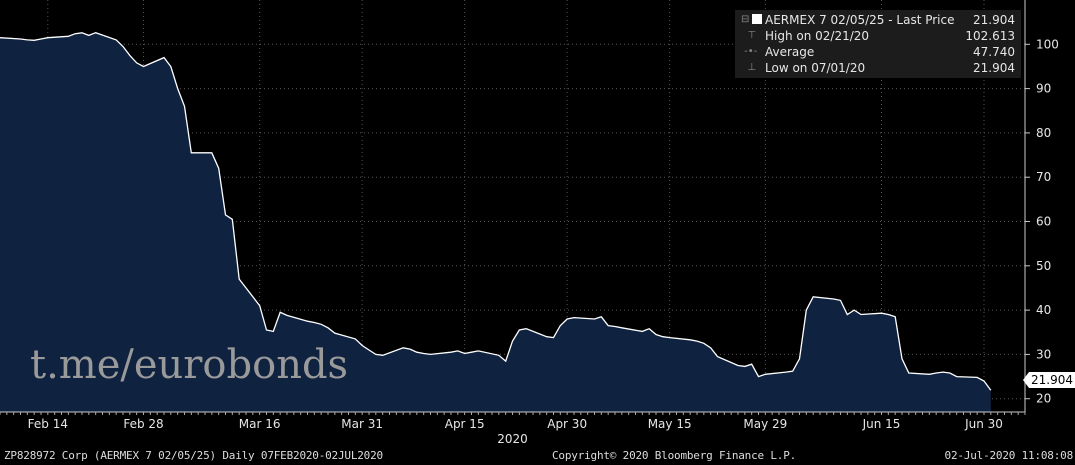 This screenshot has height=465, width=1075. Describe the element at coordinates (674, 455) in the screenshot. I see `footer-copyright: Copyright© 2020 Bloomberg Finance L.P.` at that location.